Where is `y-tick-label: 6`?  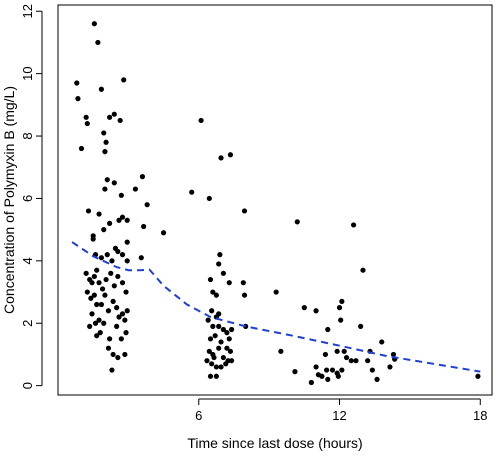 y-tick-label: 6 is located at coordinates (27, 198).